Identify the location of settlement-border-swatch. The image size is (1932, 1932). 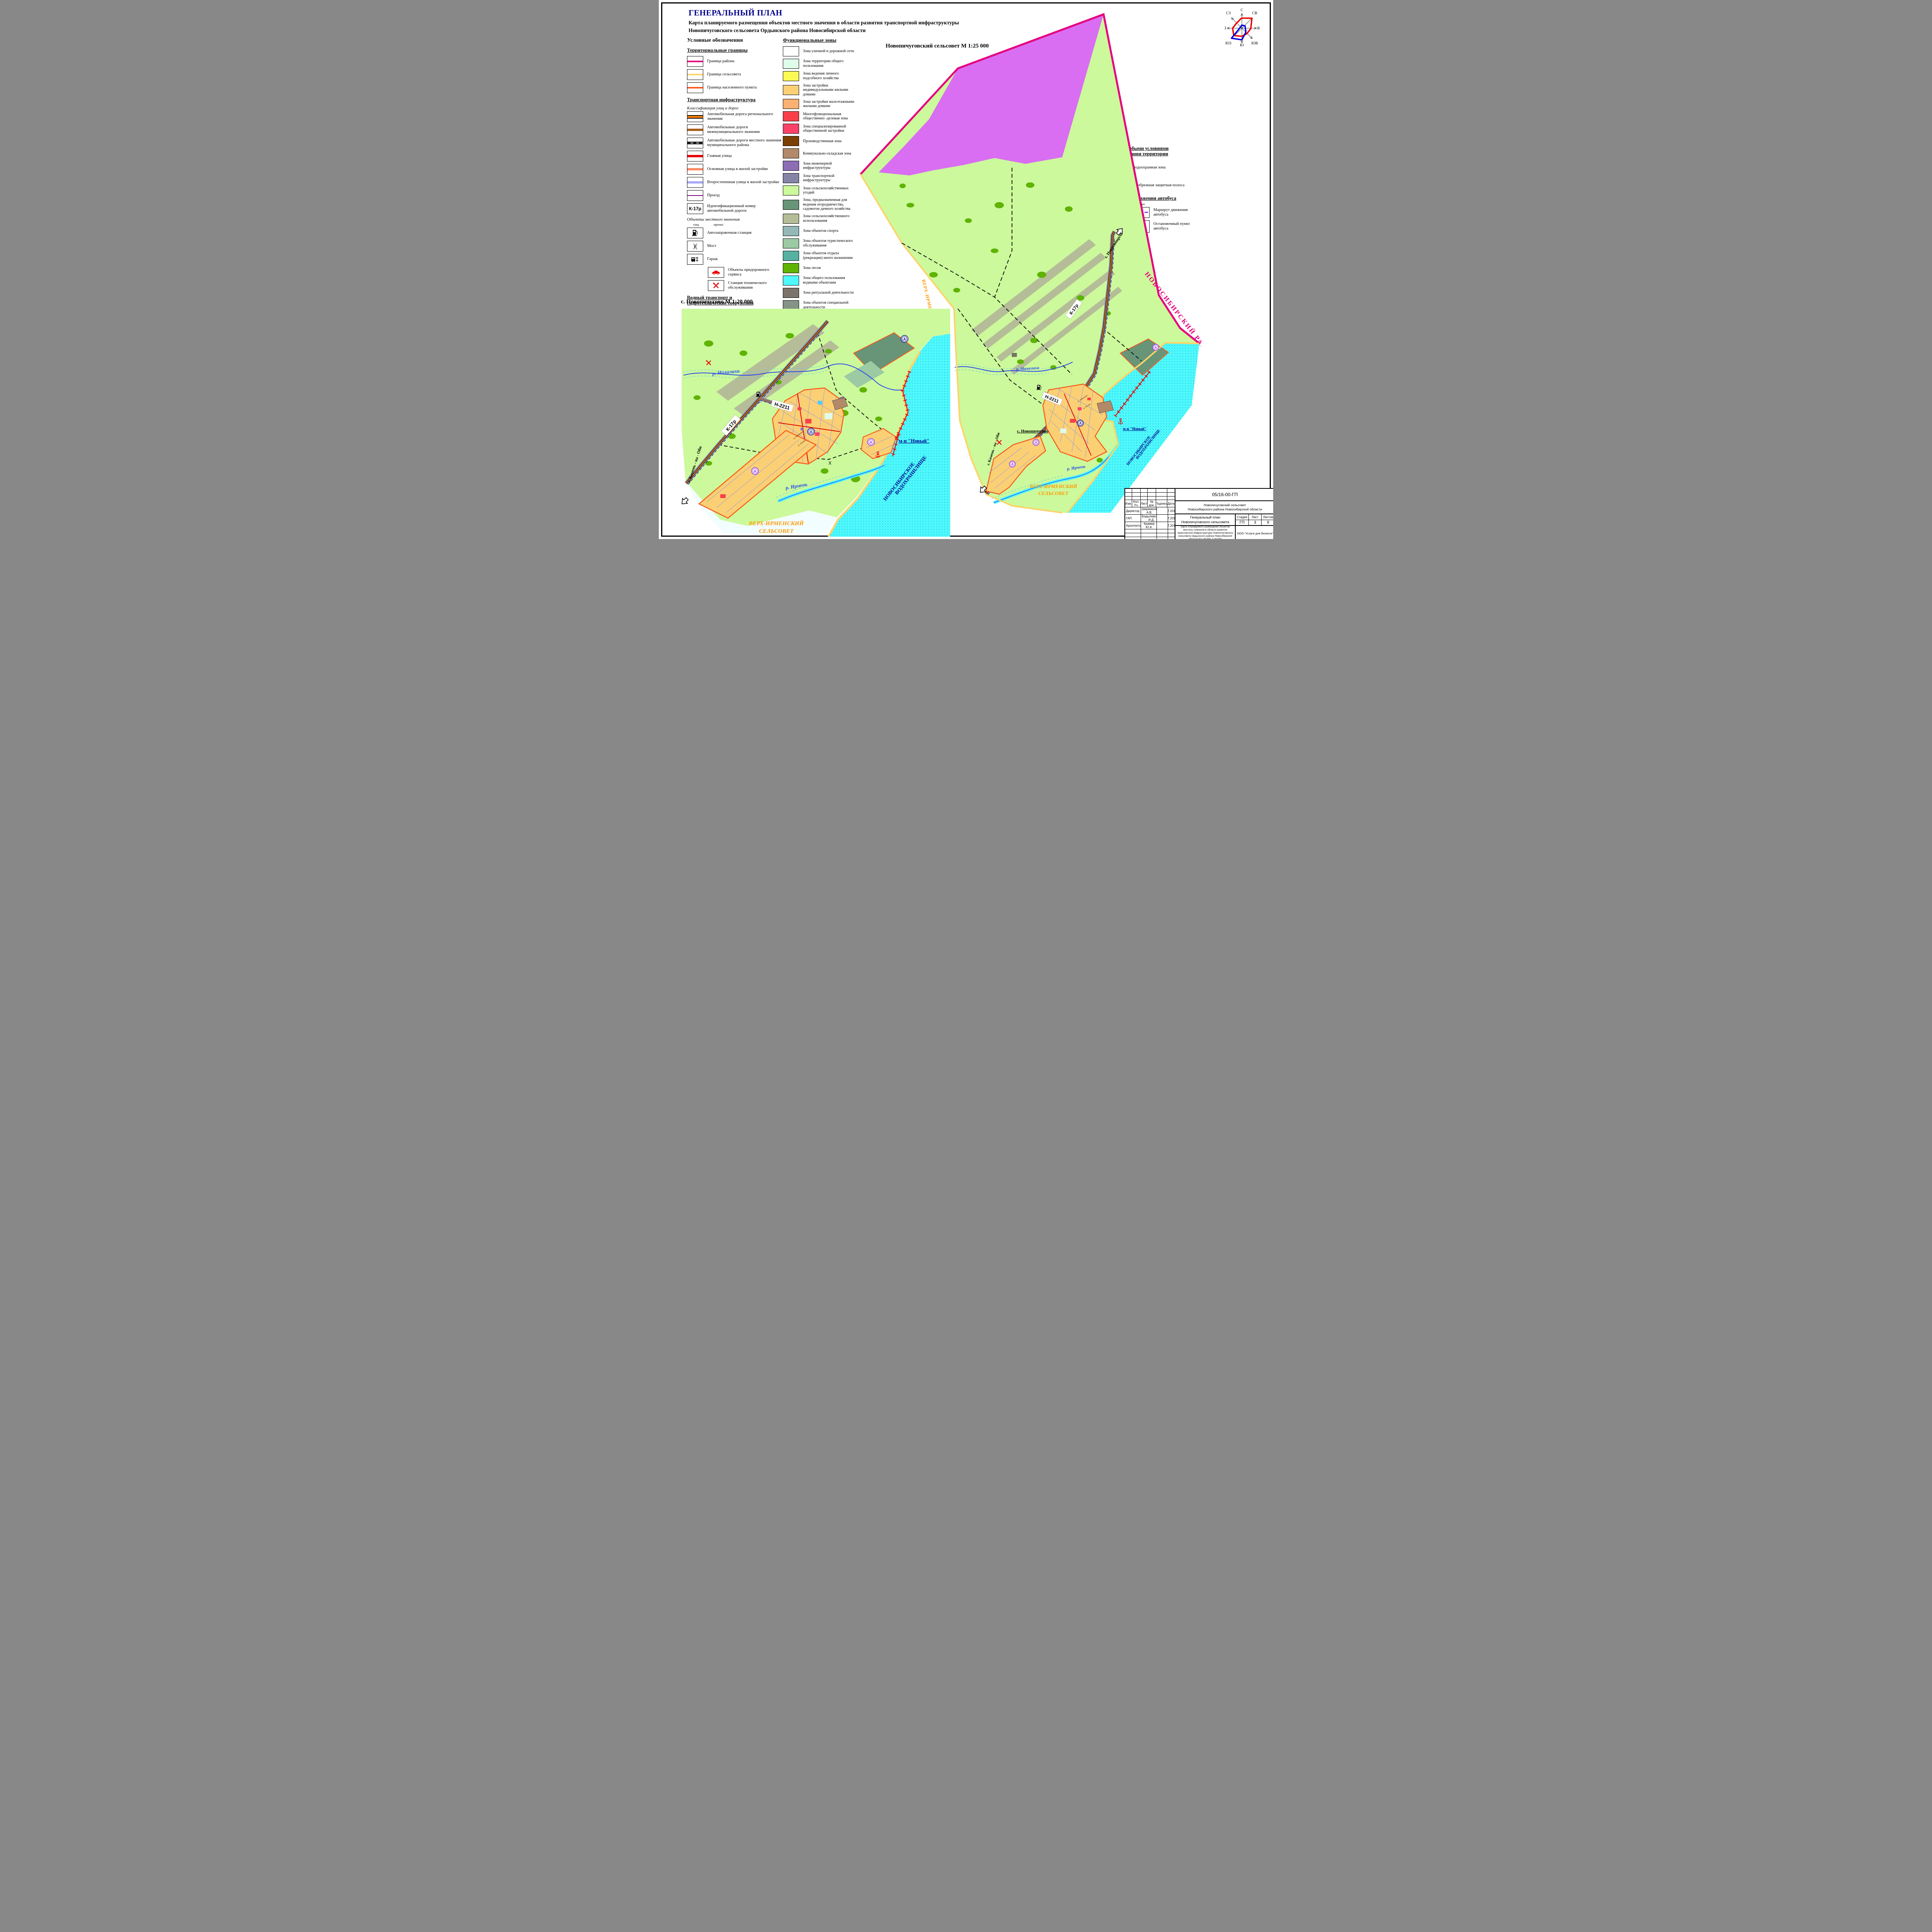
(695, 88).